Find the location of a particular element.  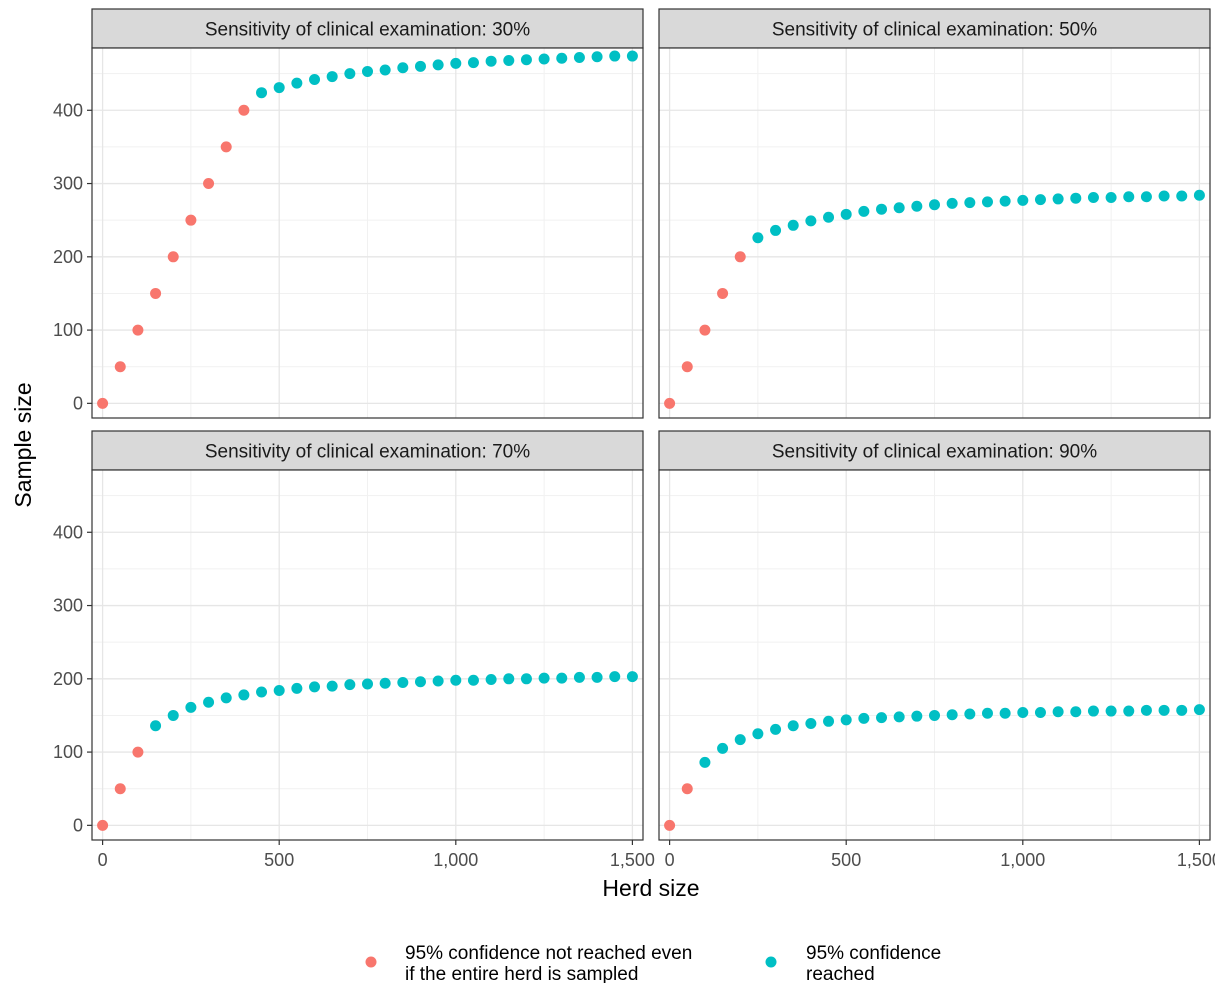

legend-label-not-reached: if the entire herd is sampled is located at coordinates (521, 973).